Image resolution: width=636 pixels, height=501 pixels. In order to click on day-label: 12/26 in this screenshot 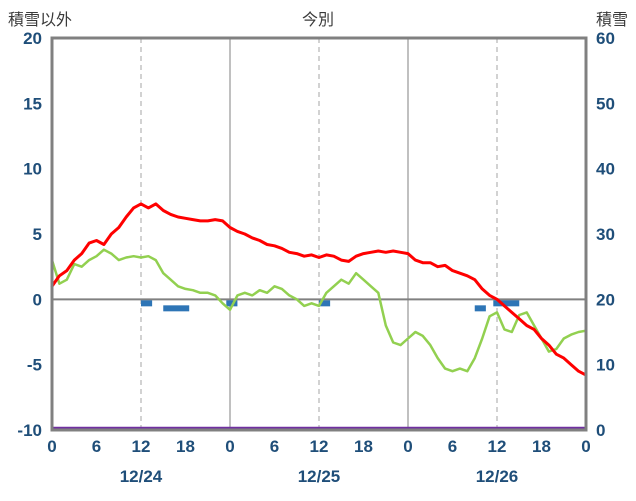, I will do `click(497, 476)`.